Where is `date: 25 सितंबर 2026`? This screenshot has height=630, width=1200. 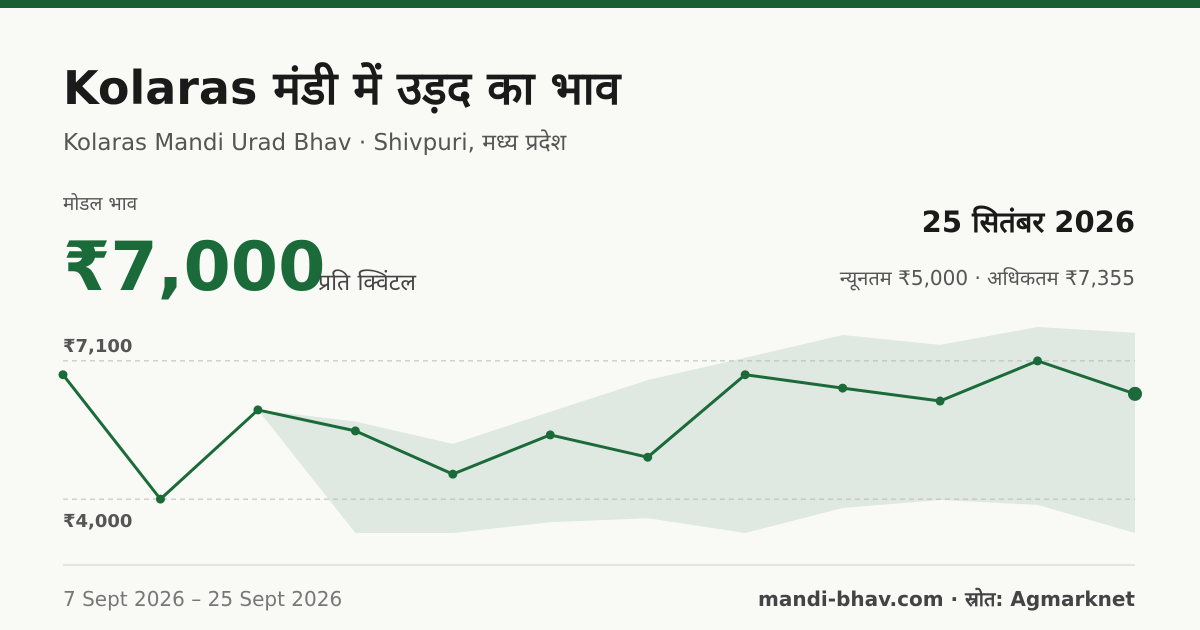 date: 25 सितंबर 2026 is located at coordinates (1028, 222).